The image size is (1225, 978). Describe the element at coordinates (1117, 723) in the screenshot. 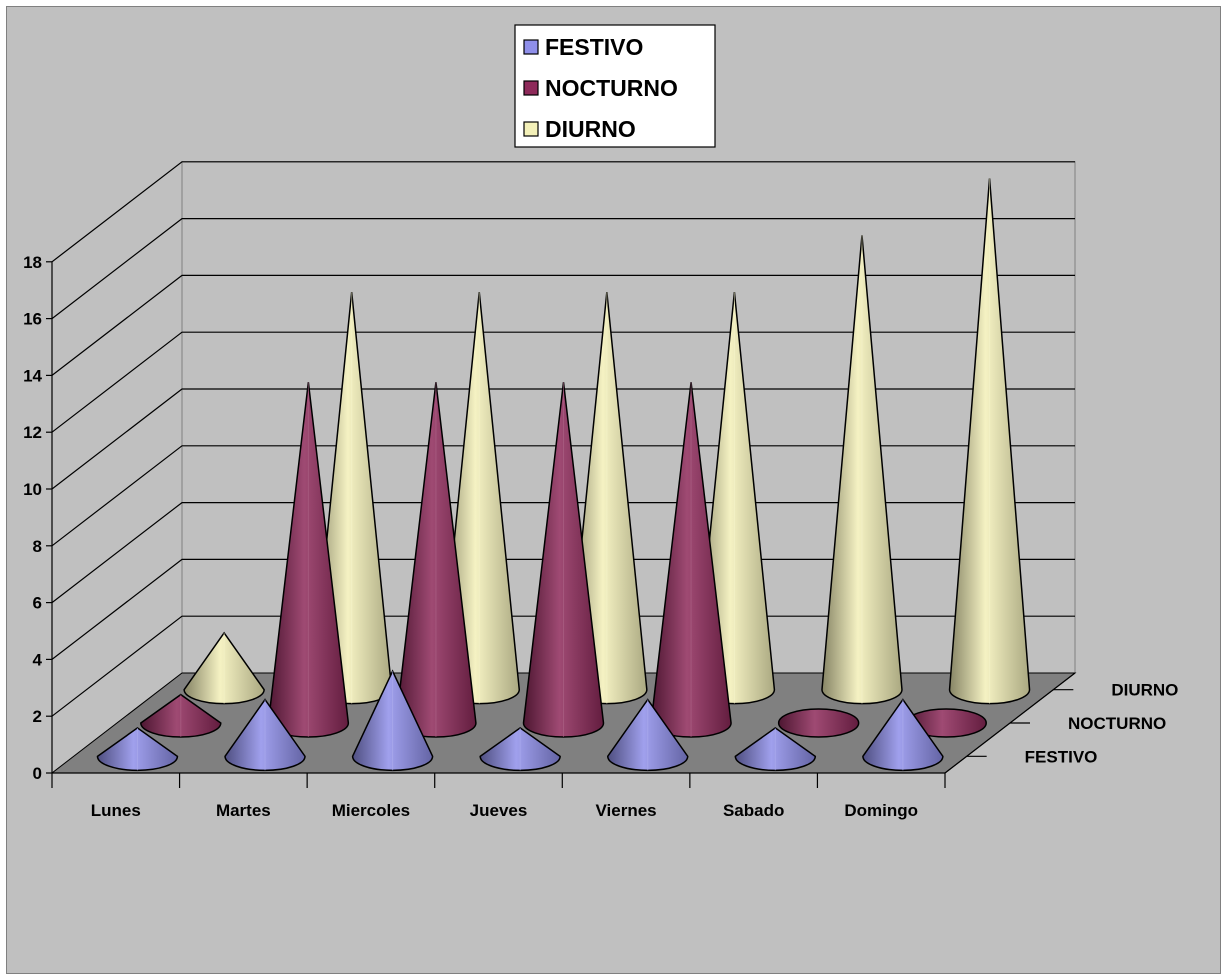

I see `depth-tick-label: NOCTURNO` at that location.